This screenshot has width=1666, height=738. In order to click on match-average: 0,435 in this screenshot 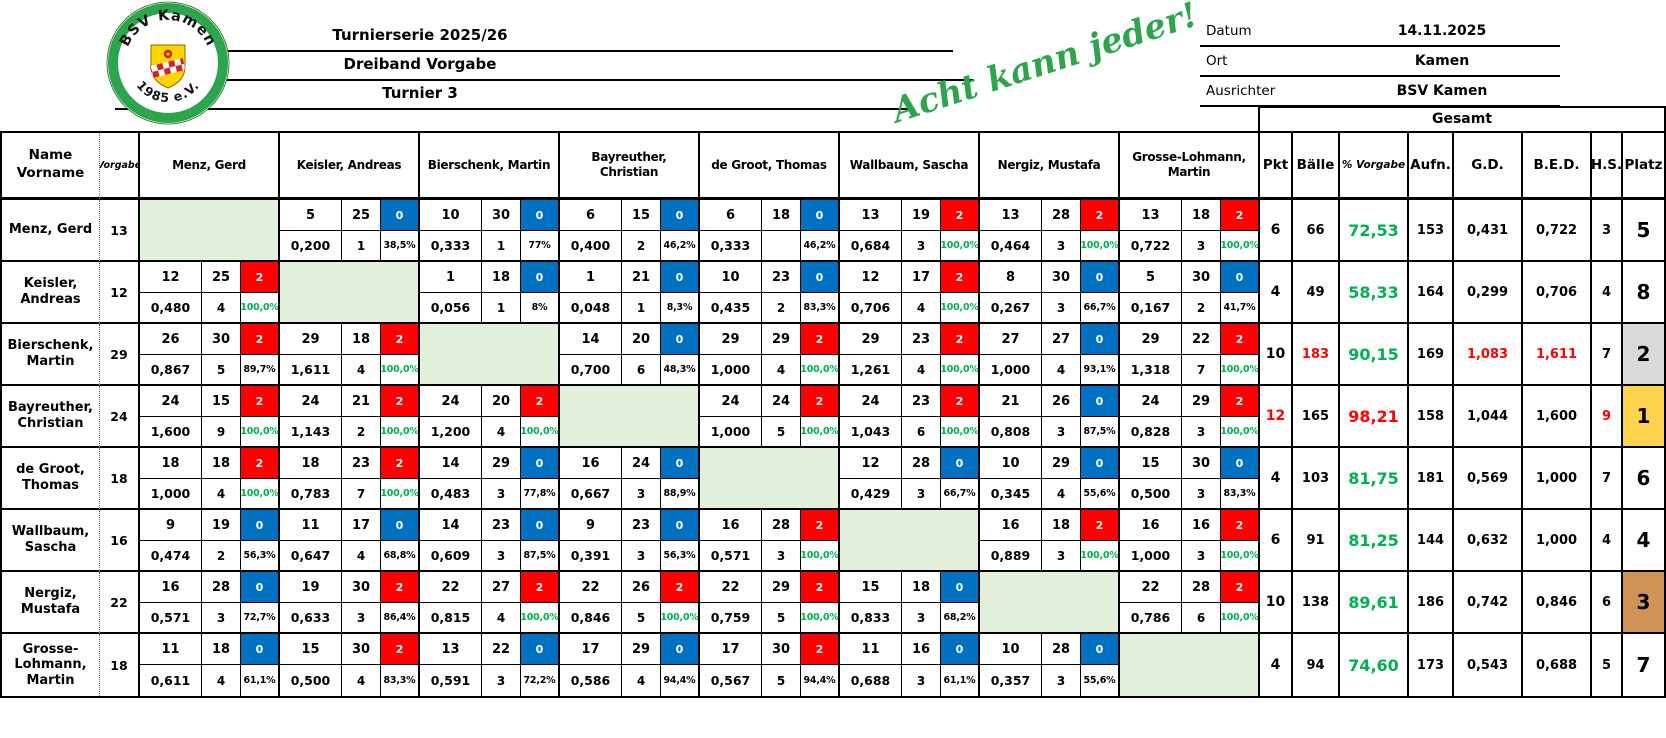, I will do `click(731, 308)`.